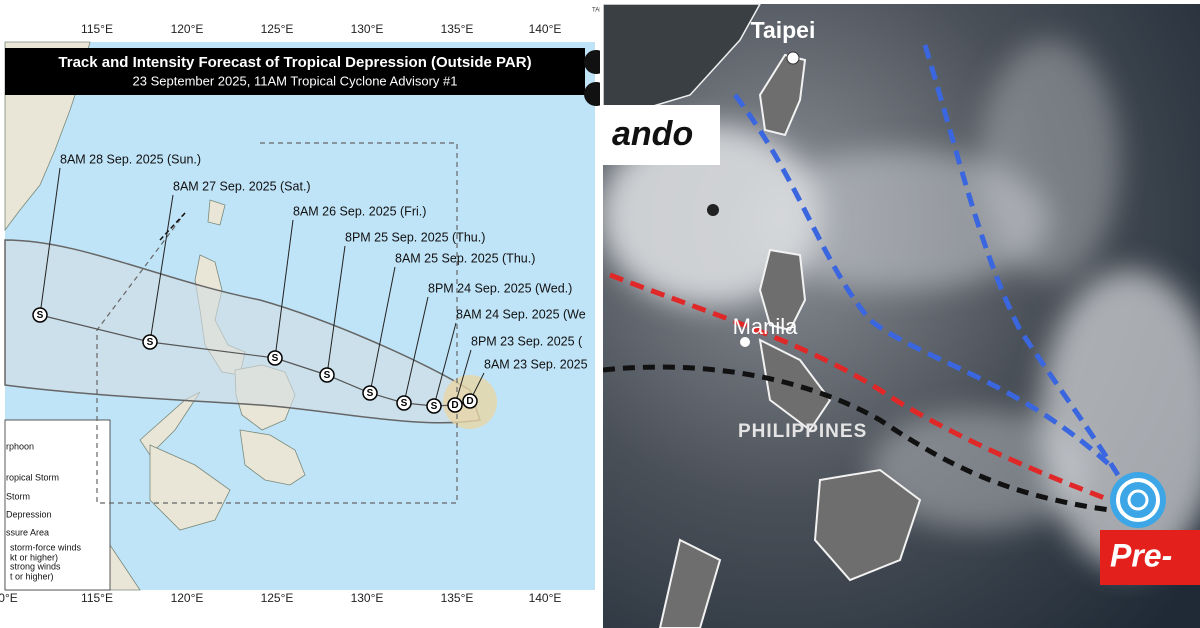 The image size is (1200, 628). Describe the element at coordinates (802, 431) in the screenshot. I see `country-label: PHILIPPINES` at that location.